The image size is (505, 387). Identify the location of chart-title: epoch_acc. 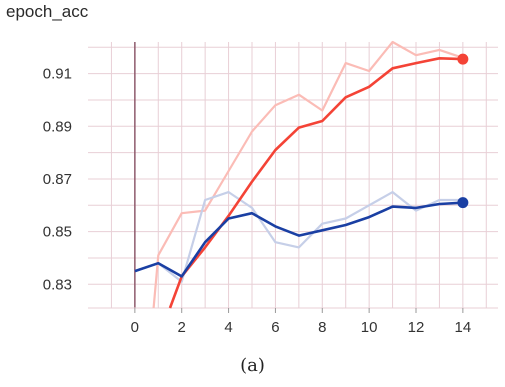
(47, 11).